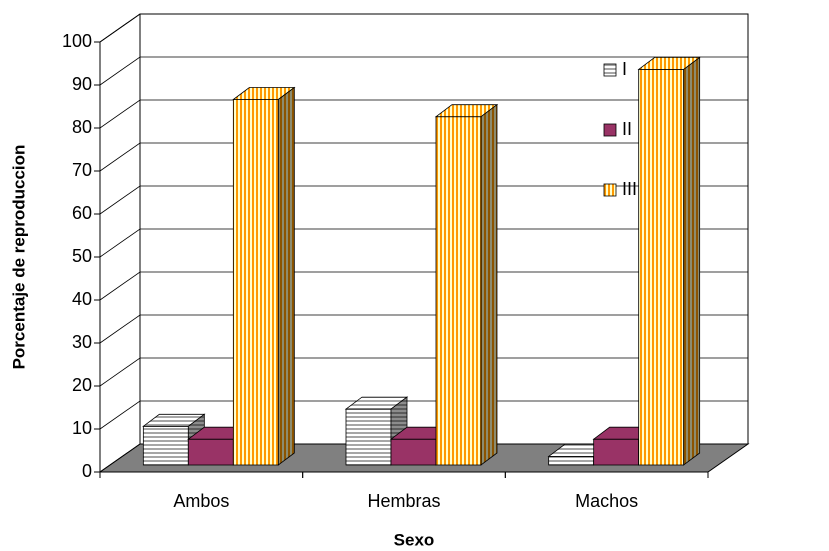  What do you see at coordinates (82, 299) in the screenshot?
I see `y-tick-label: 40` at bounding box center [82, 299].